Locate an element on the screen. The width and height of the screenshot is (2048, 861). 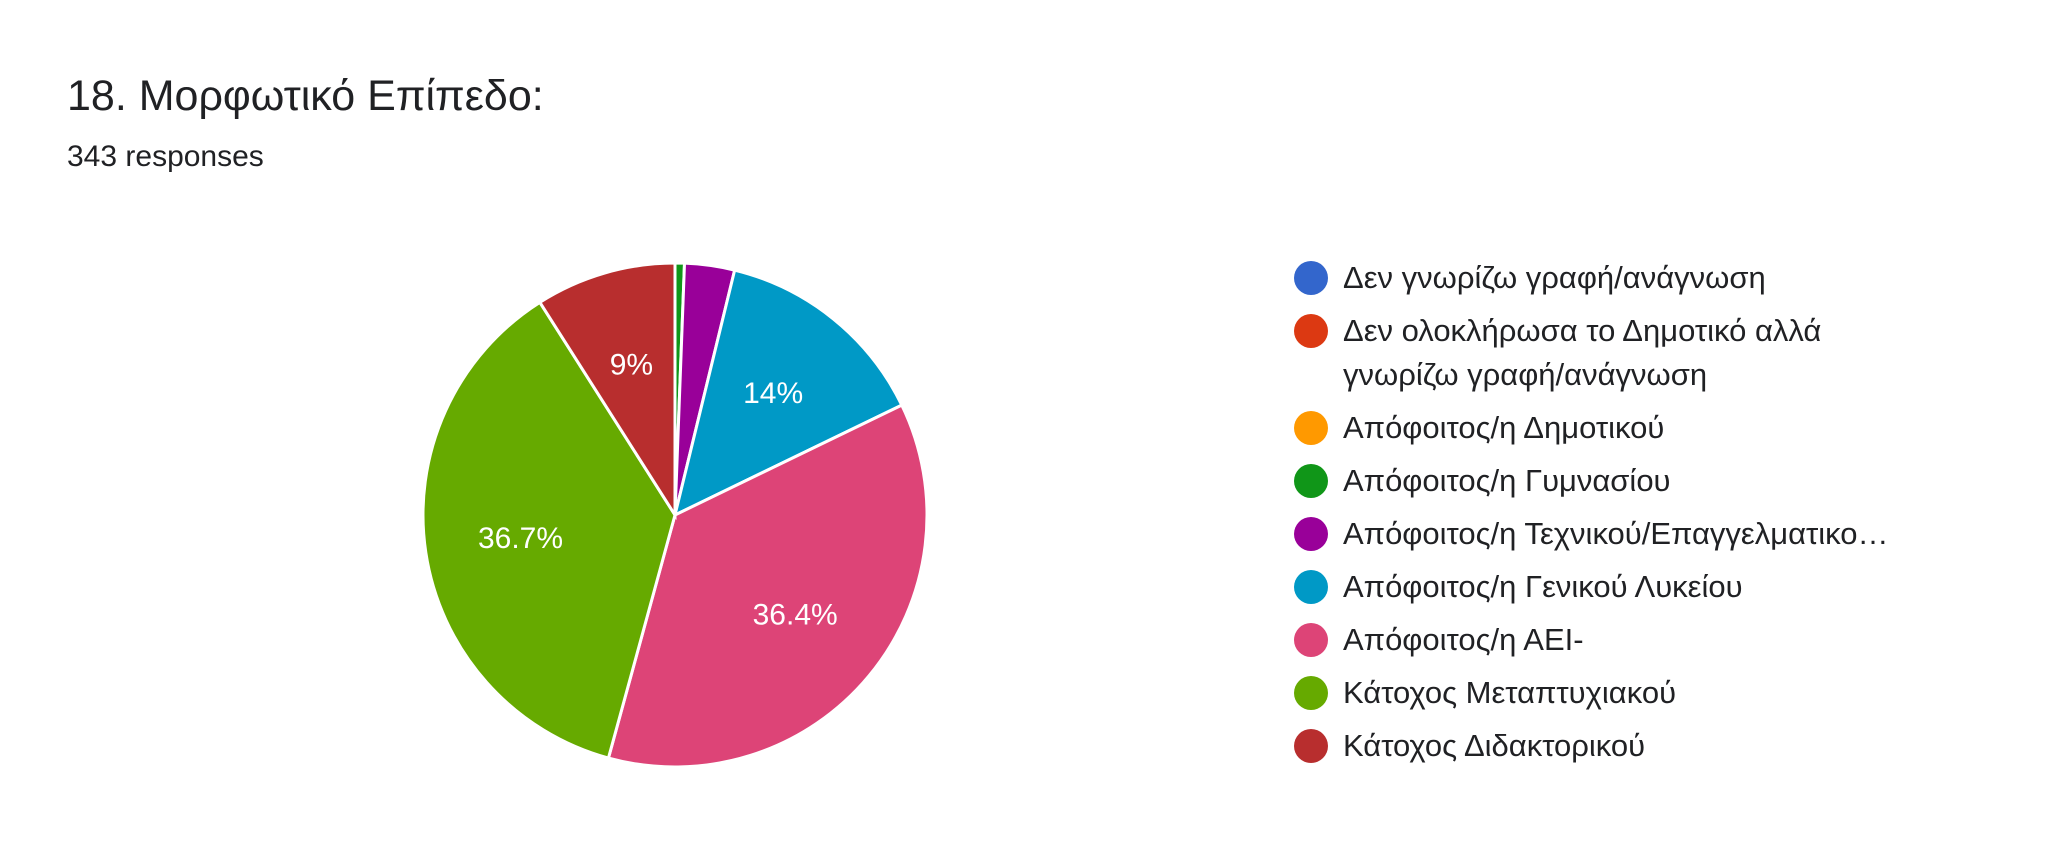
legend-item-0: Δεν γνωρίζω γραφή/ανάγνωση is located at coordinates (1644, 278).